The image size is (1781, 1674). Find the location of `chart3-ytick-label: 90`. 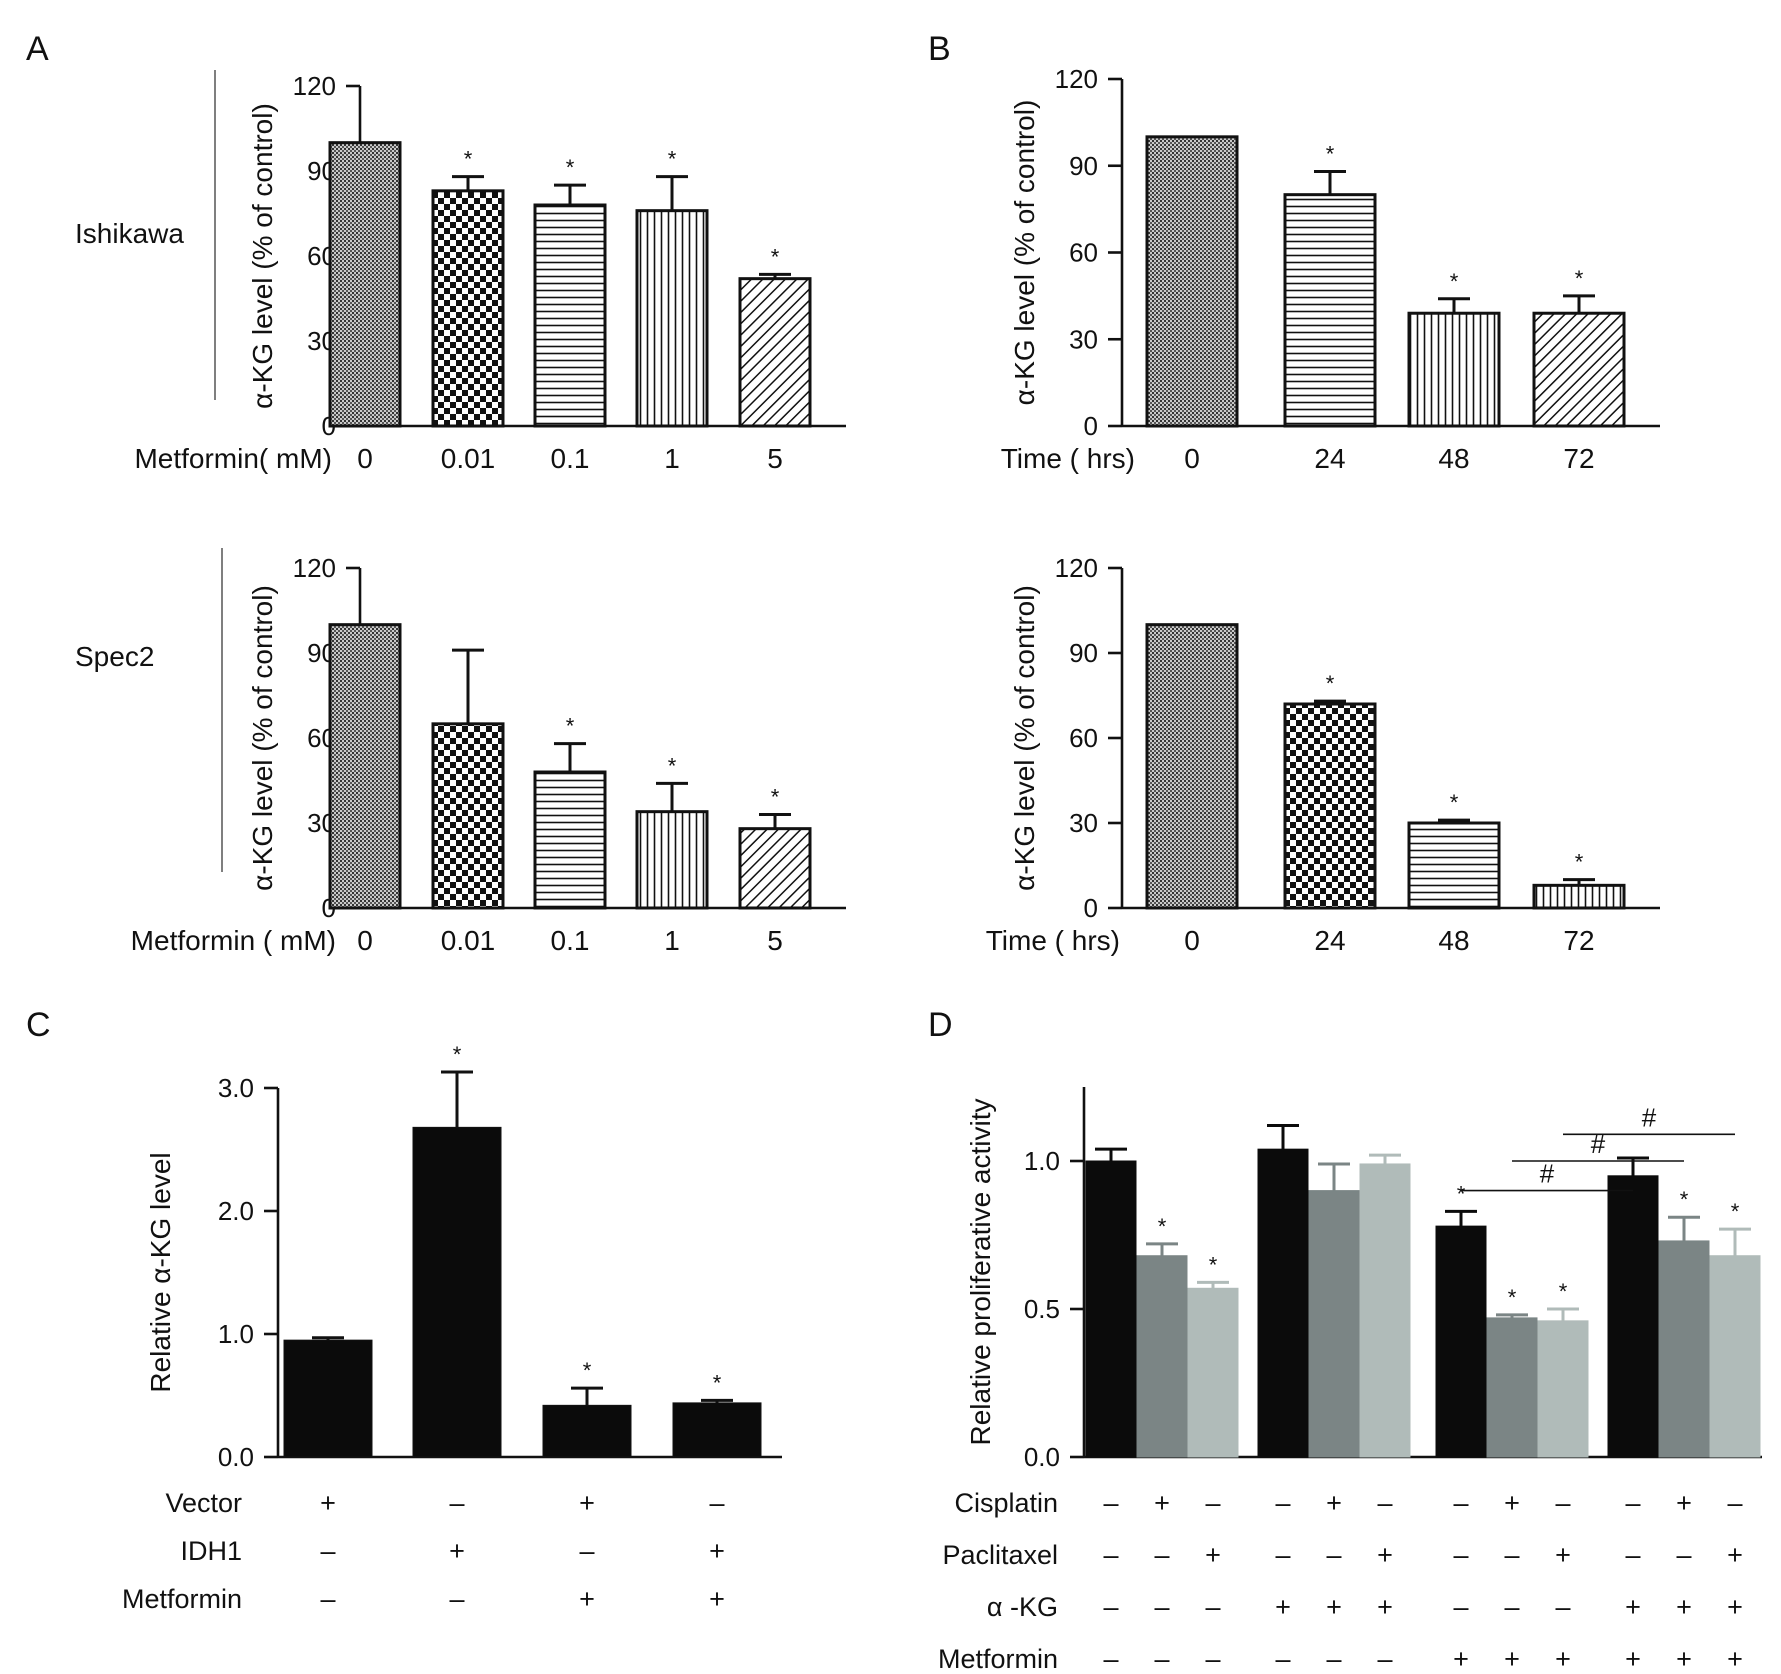

chart3-ytick-label: 90 is located at coordinates (1083, 653).